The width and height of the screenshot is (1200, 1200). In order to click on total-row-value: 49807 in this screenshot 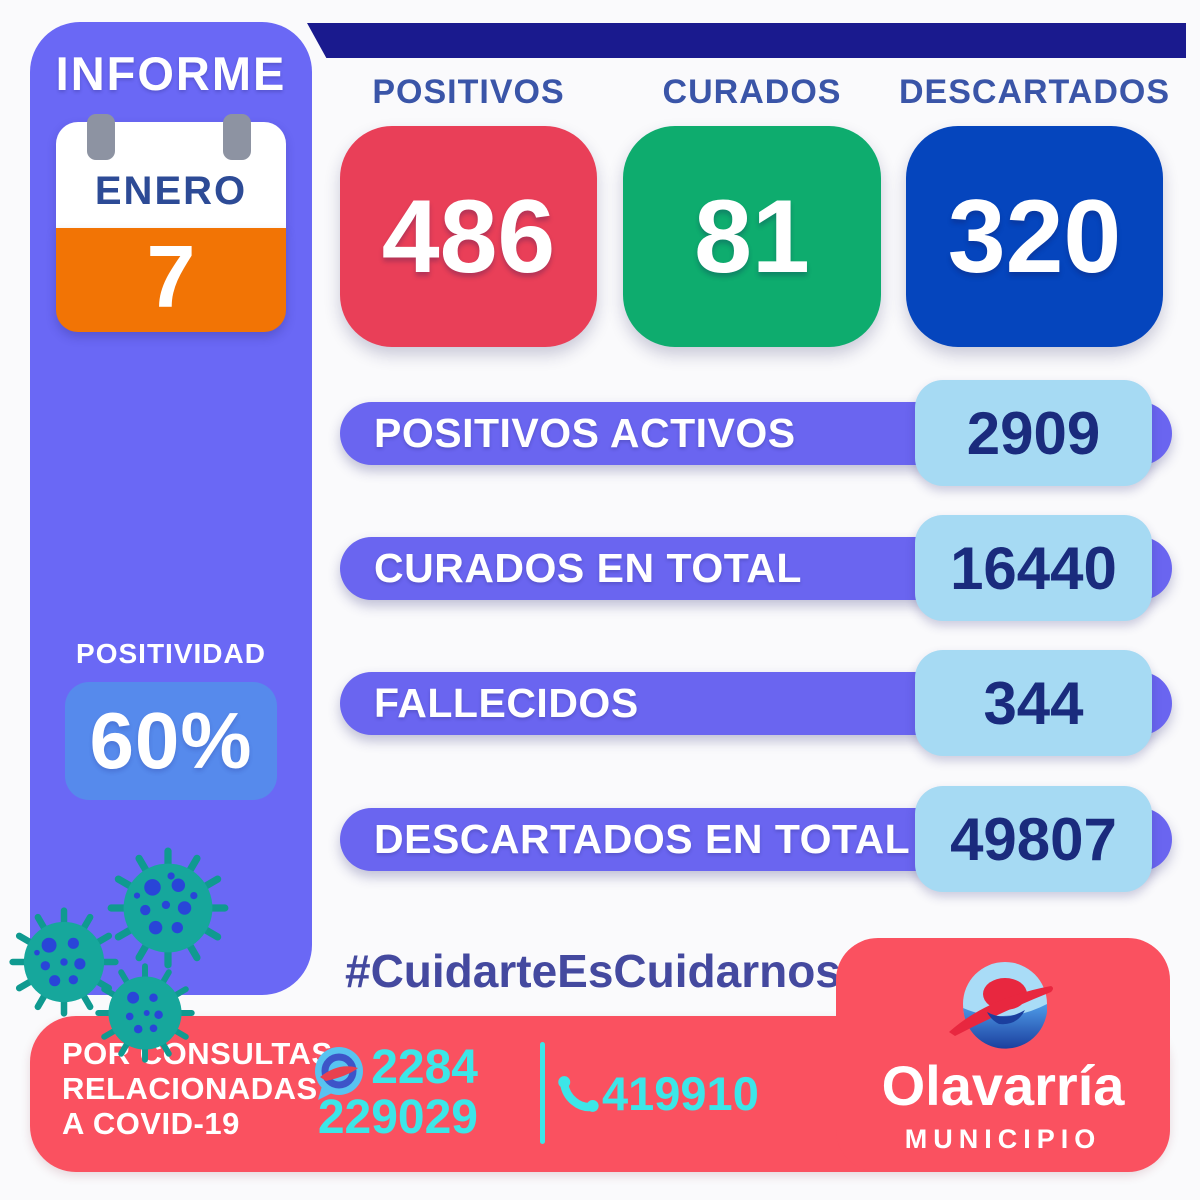, I will do `click(1033, 839)`.